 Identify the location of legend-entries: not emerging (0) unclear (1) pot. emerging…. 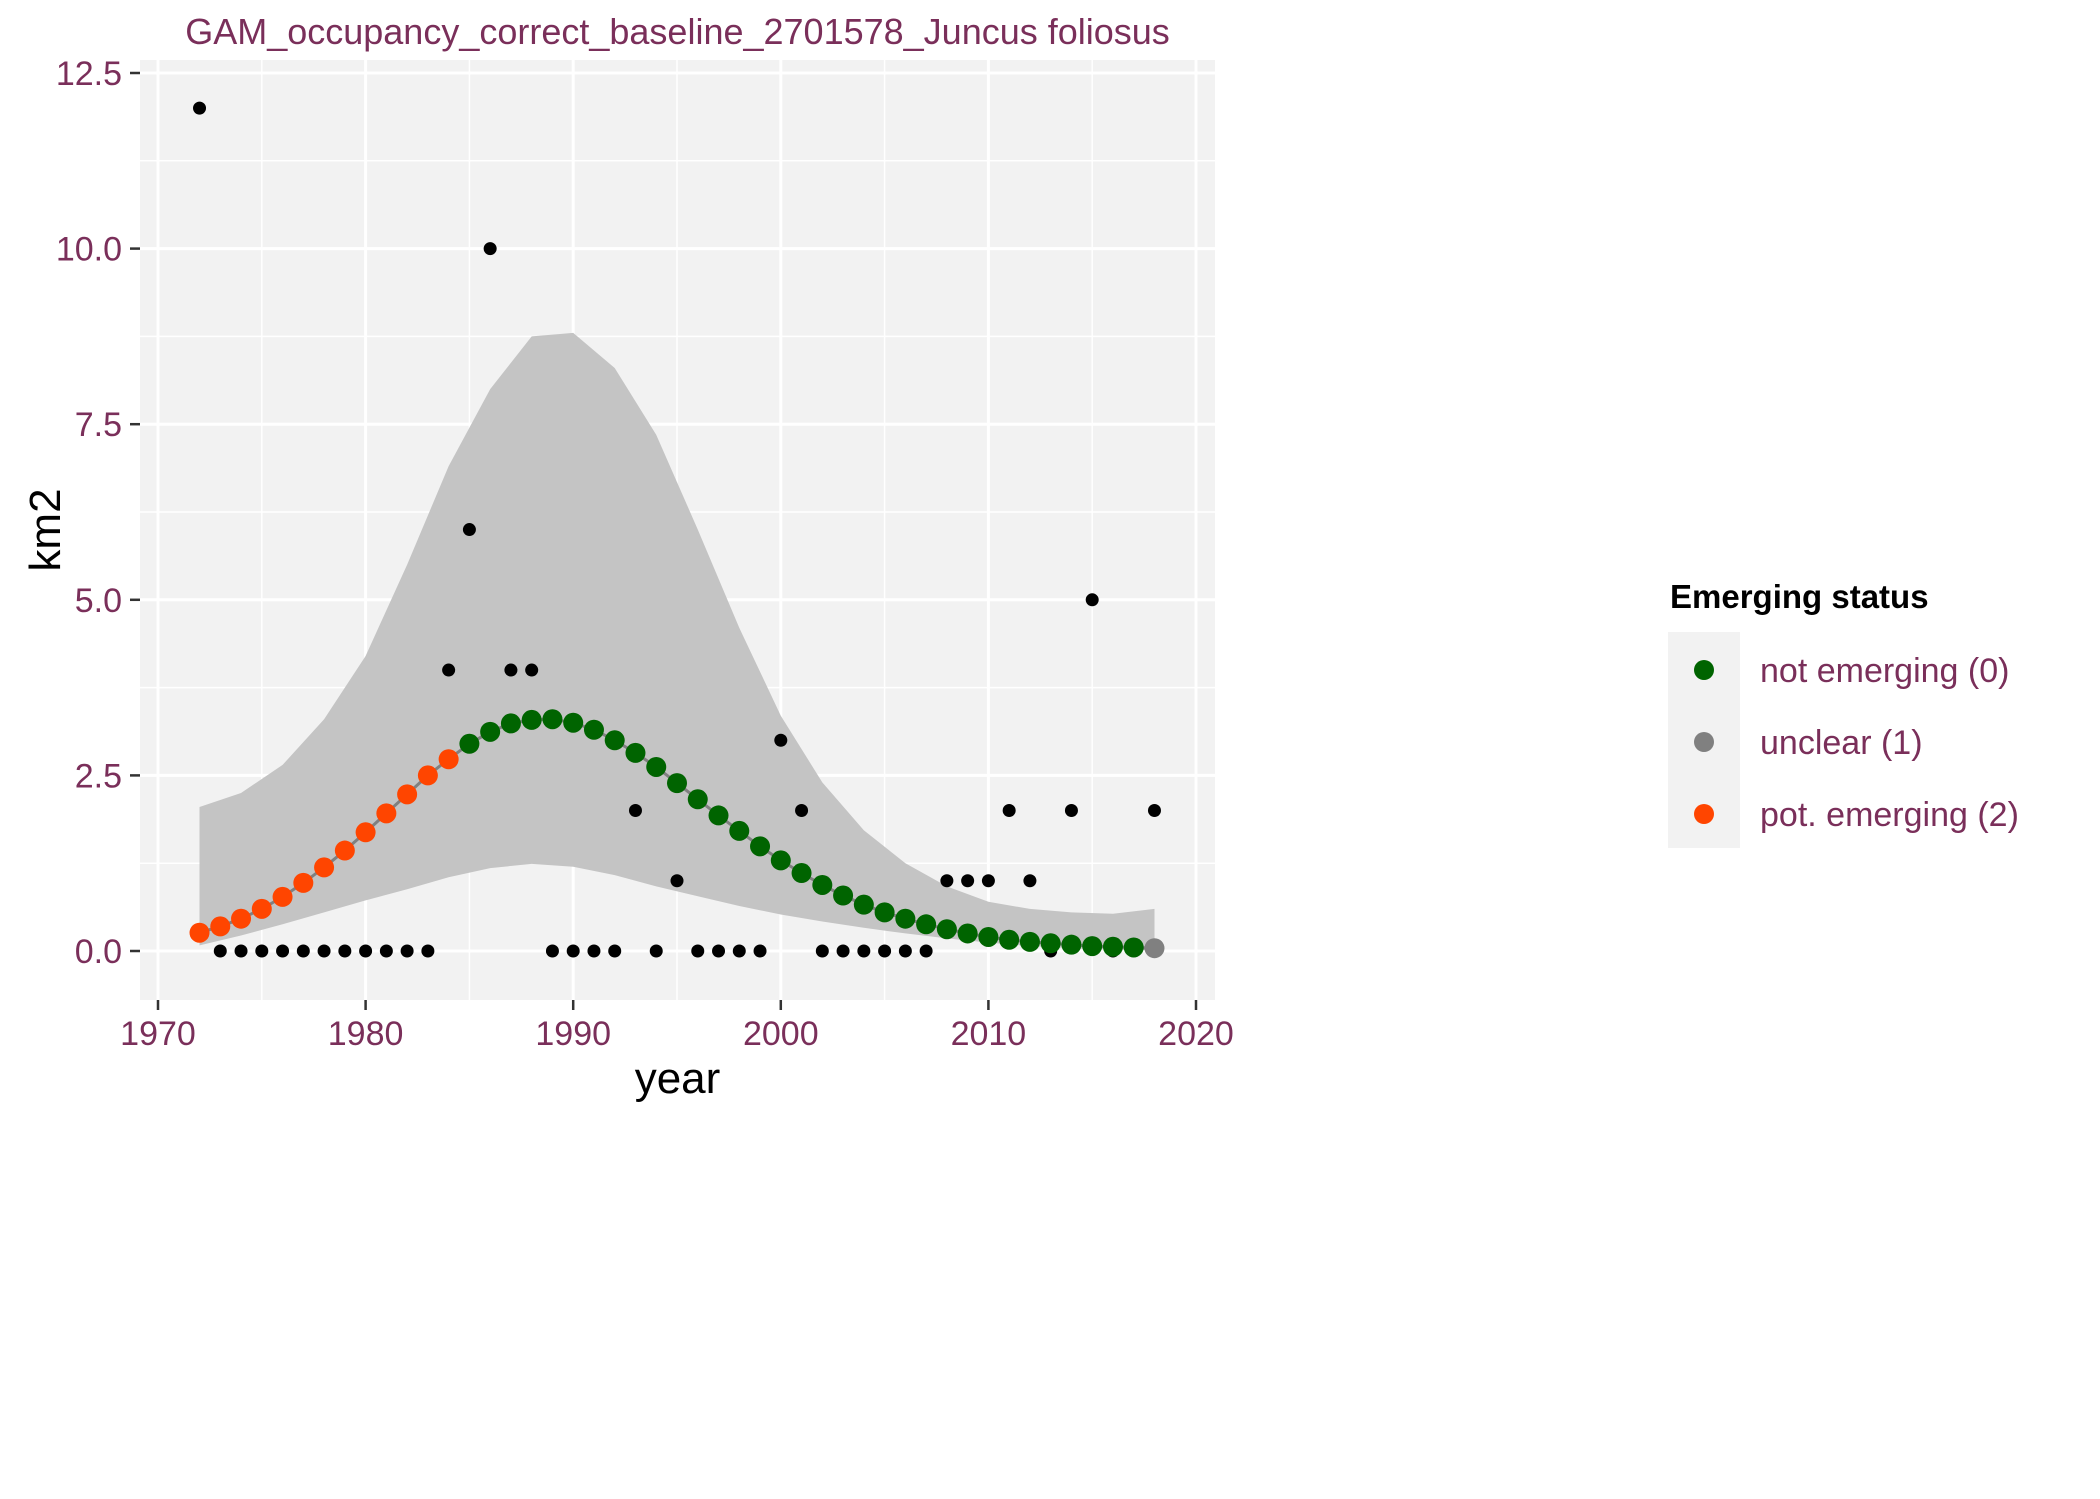
(1856, 743).